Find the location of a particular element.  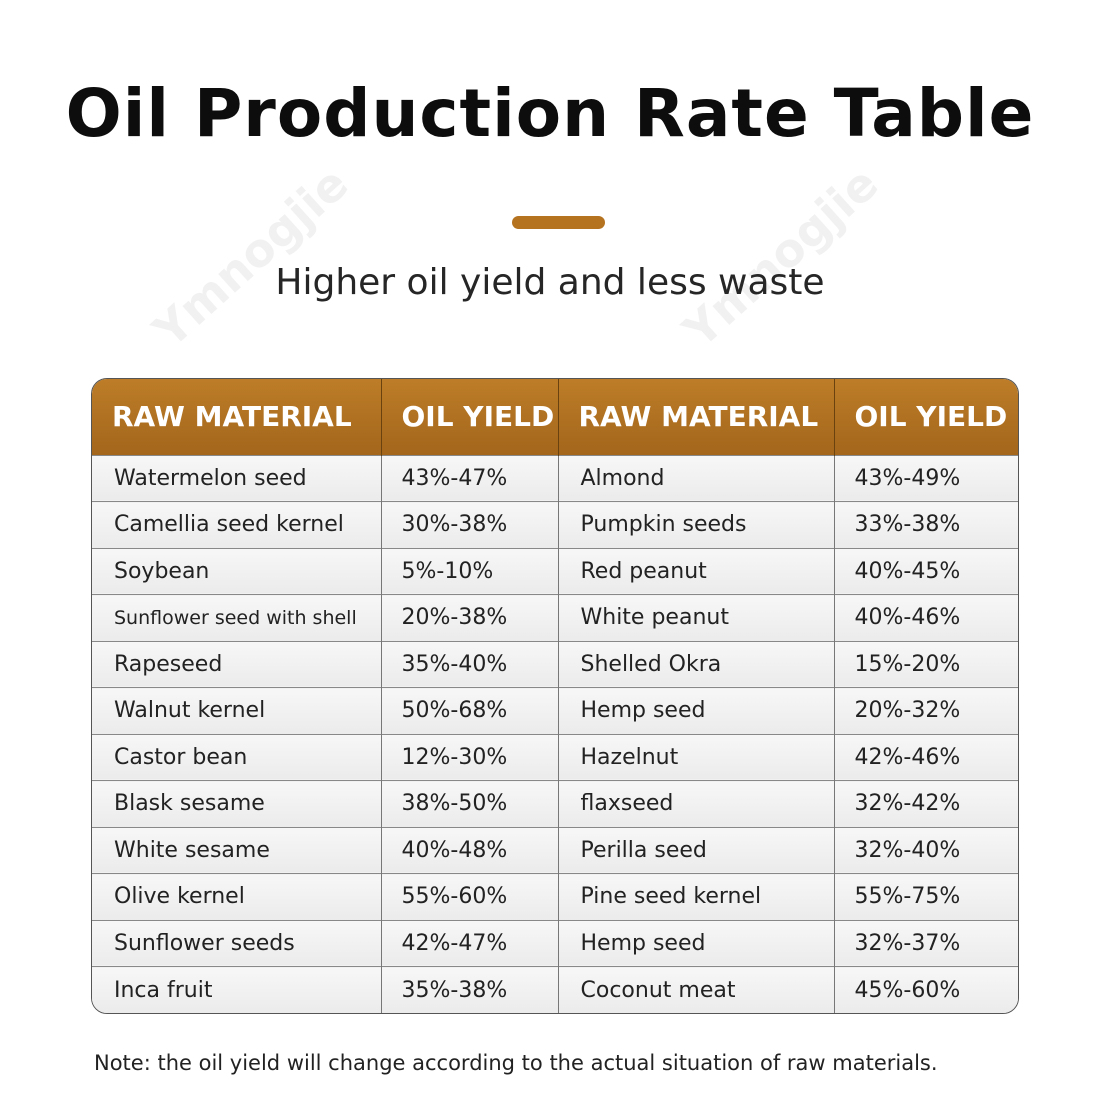

material-cell: Soybean is located at coordinates (237, 571).